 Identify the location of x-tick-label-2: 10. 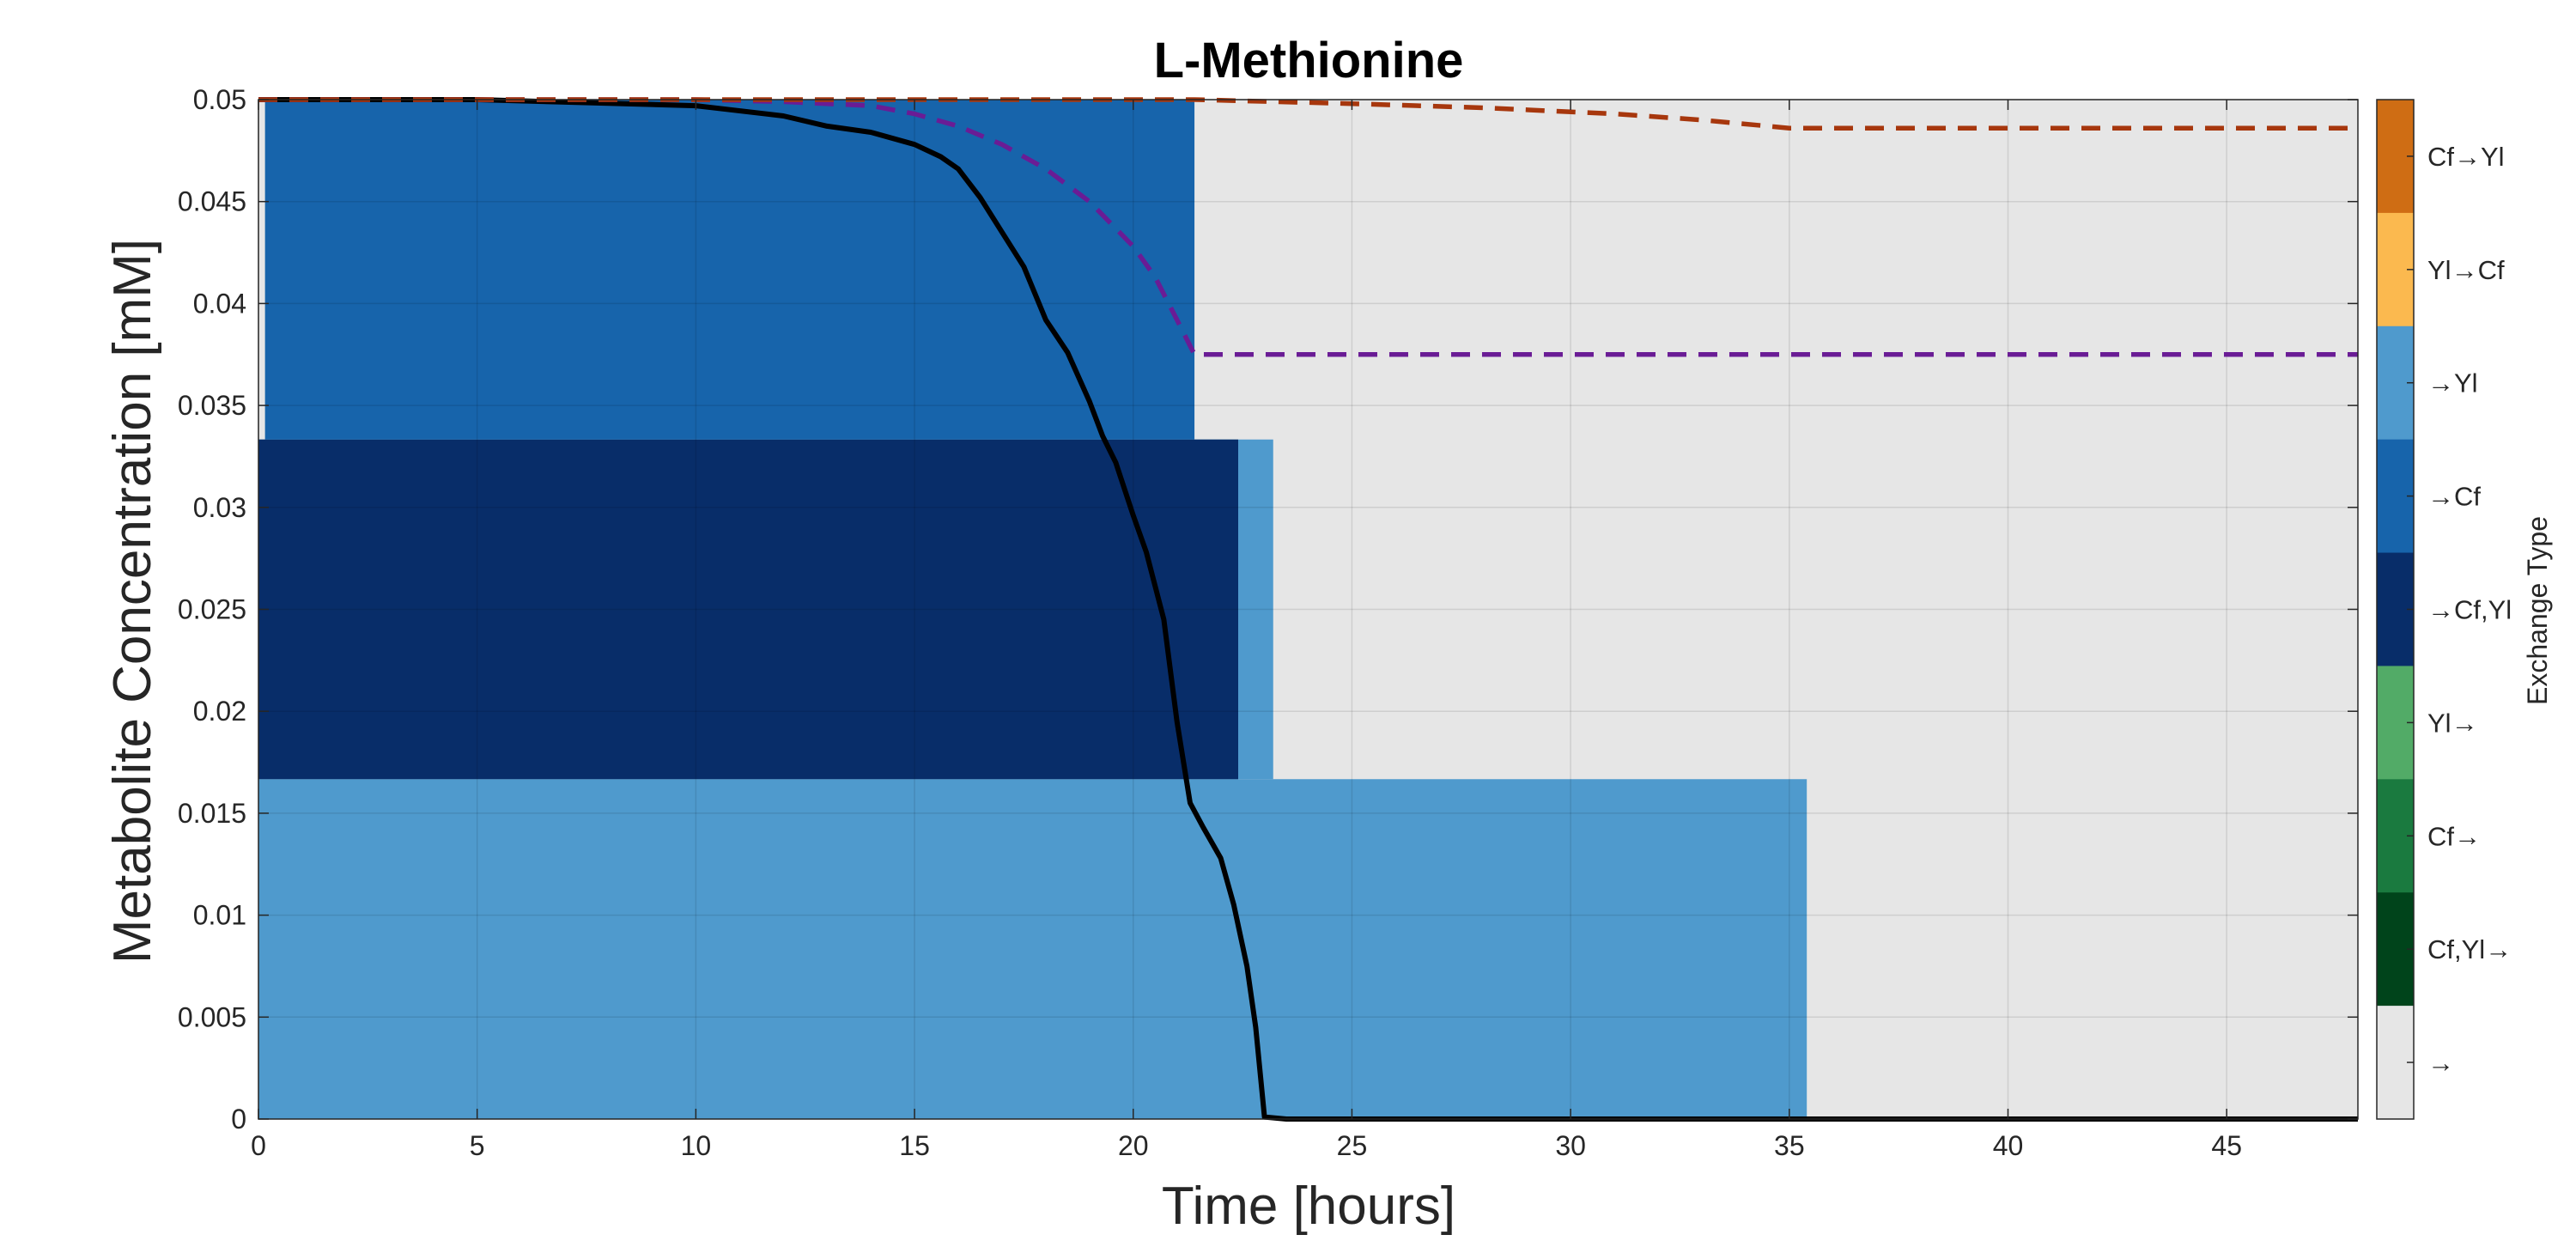
(696, 1145).